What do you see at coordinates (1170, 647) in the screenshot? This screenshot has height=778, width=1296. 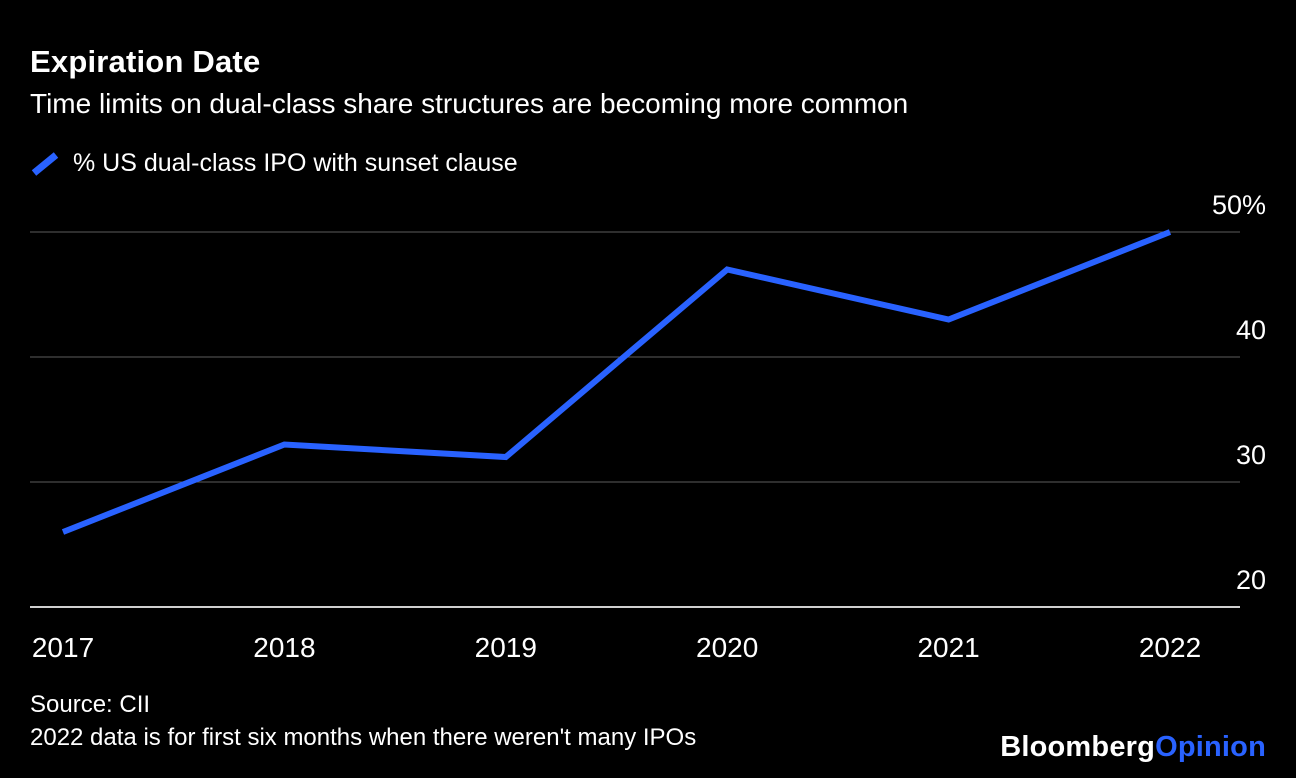 I see `x-axis-tick-label: 2022` at bounding box center [1170, 647].